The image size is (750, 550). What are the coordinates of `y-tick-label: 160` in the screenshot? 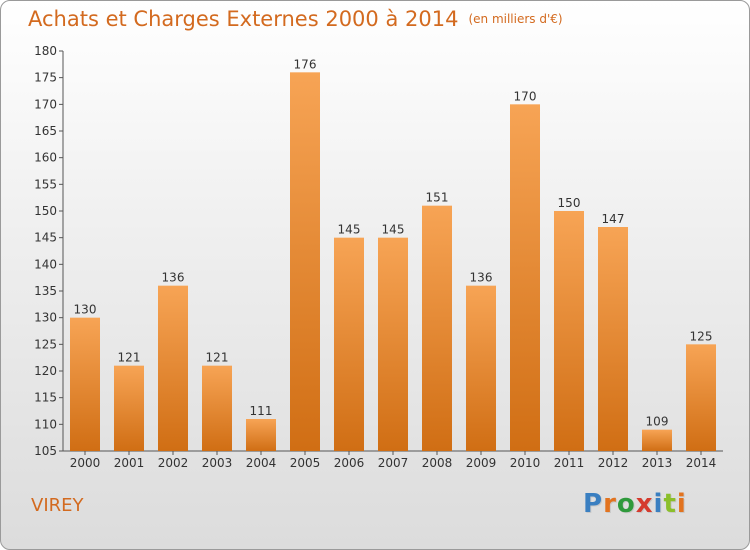 It's located at (45, 158).